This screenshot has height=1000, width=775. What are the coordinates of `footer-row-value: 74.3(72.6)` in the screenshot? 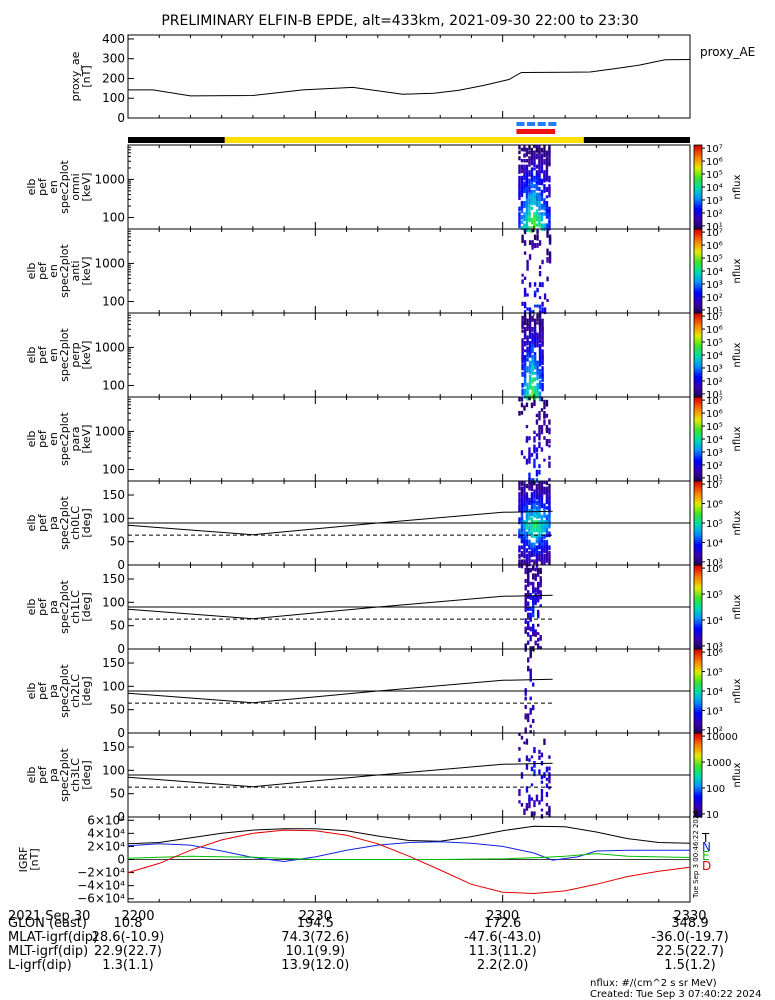 It's located at (315, 937).